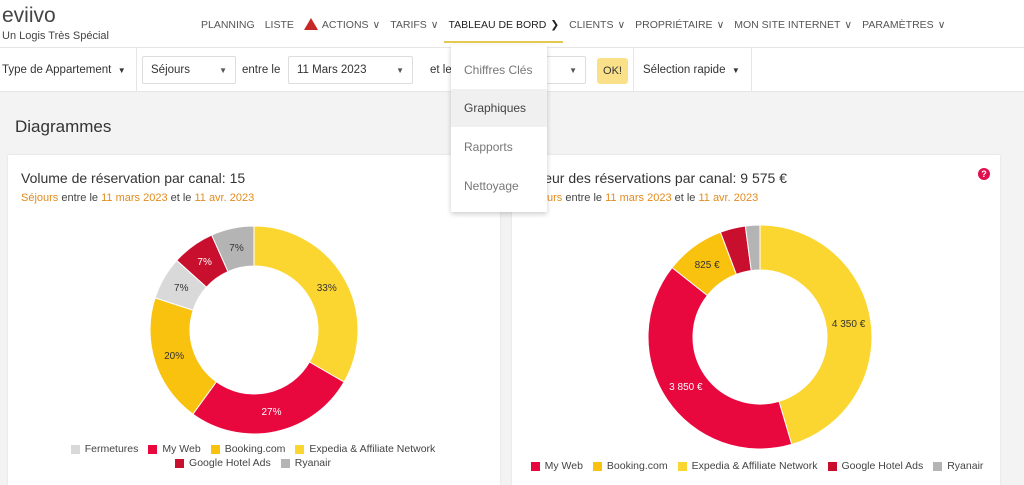 This screenshot has height=485, width=1024. I want to click on slice-label: 33%, so click(327, 288).